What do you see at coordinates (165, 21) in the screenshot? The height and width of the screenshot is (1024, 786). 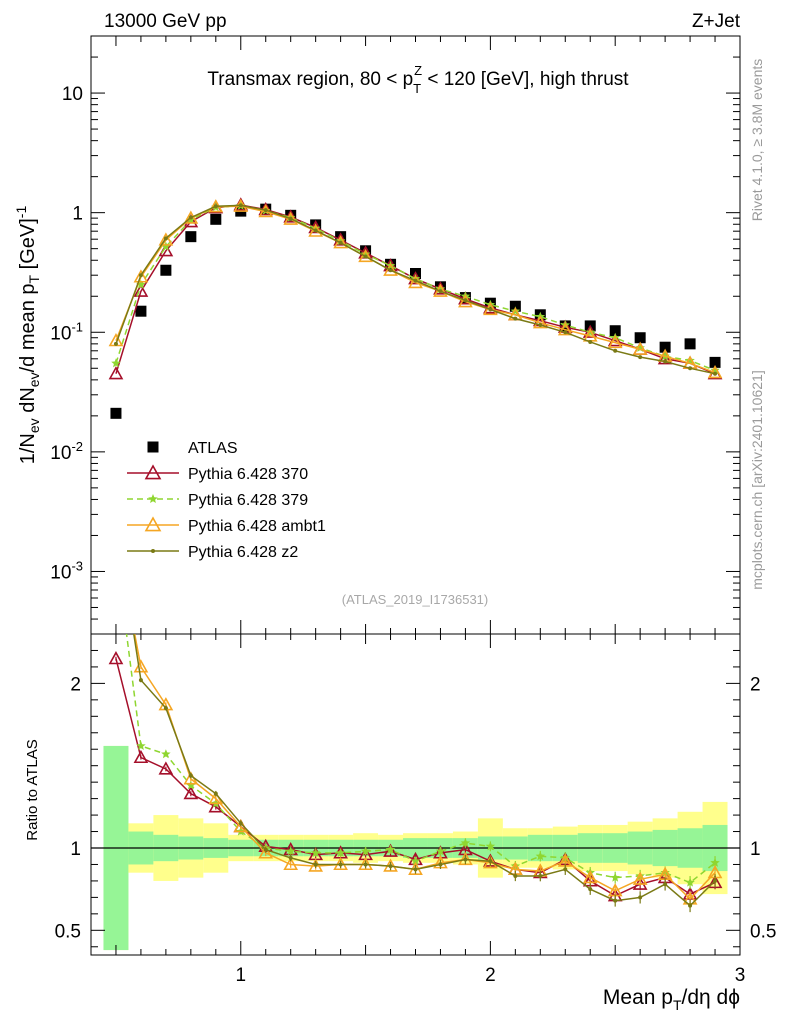 I see `header-left: 13000 GeV pp` at bounding box center [165, 21].